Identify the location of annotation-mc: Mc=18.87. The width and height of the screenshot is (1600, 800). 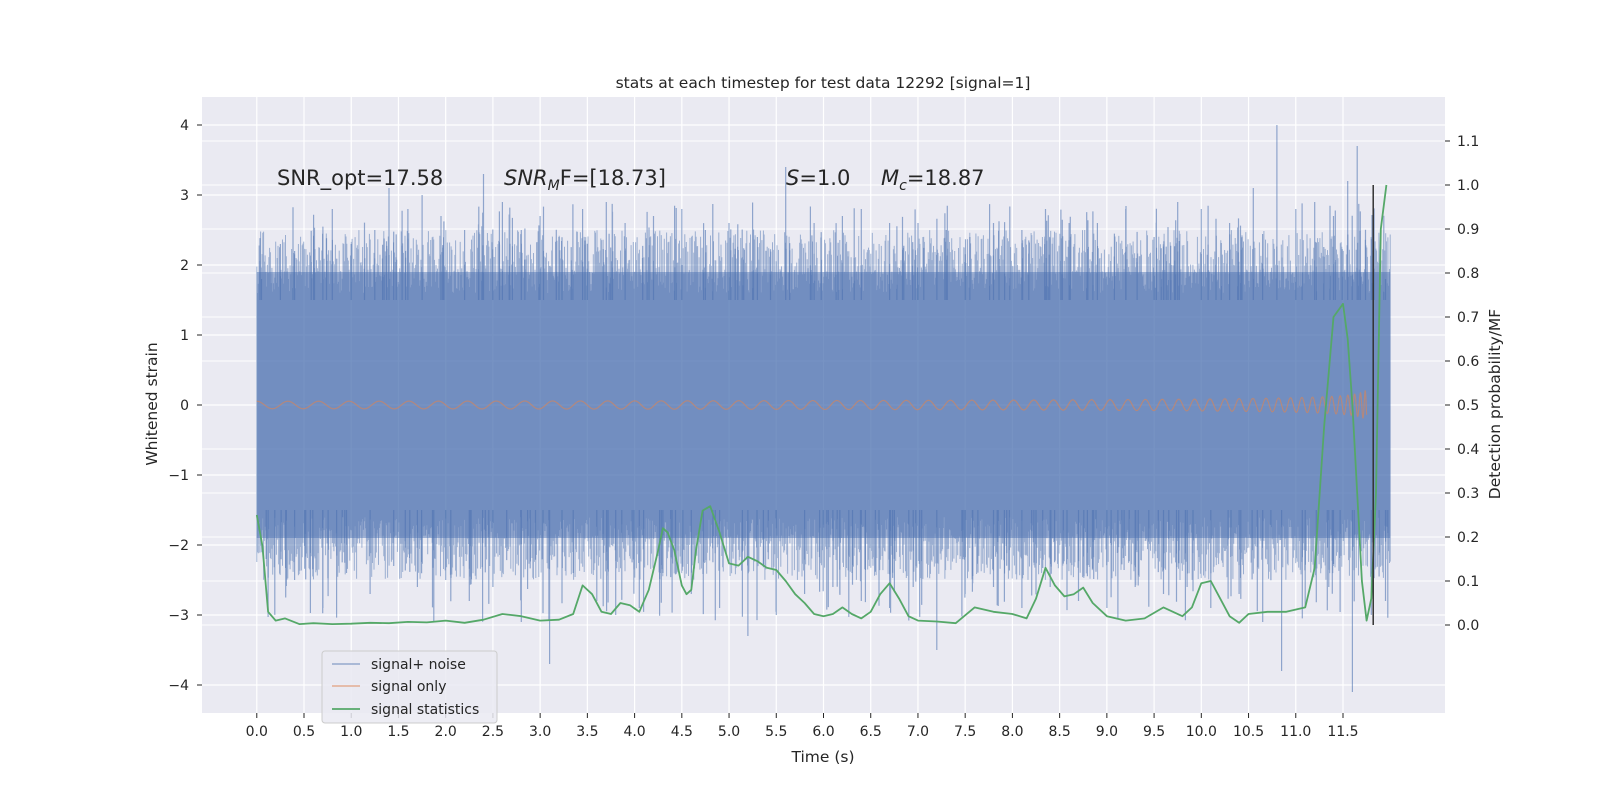
(933, 180).